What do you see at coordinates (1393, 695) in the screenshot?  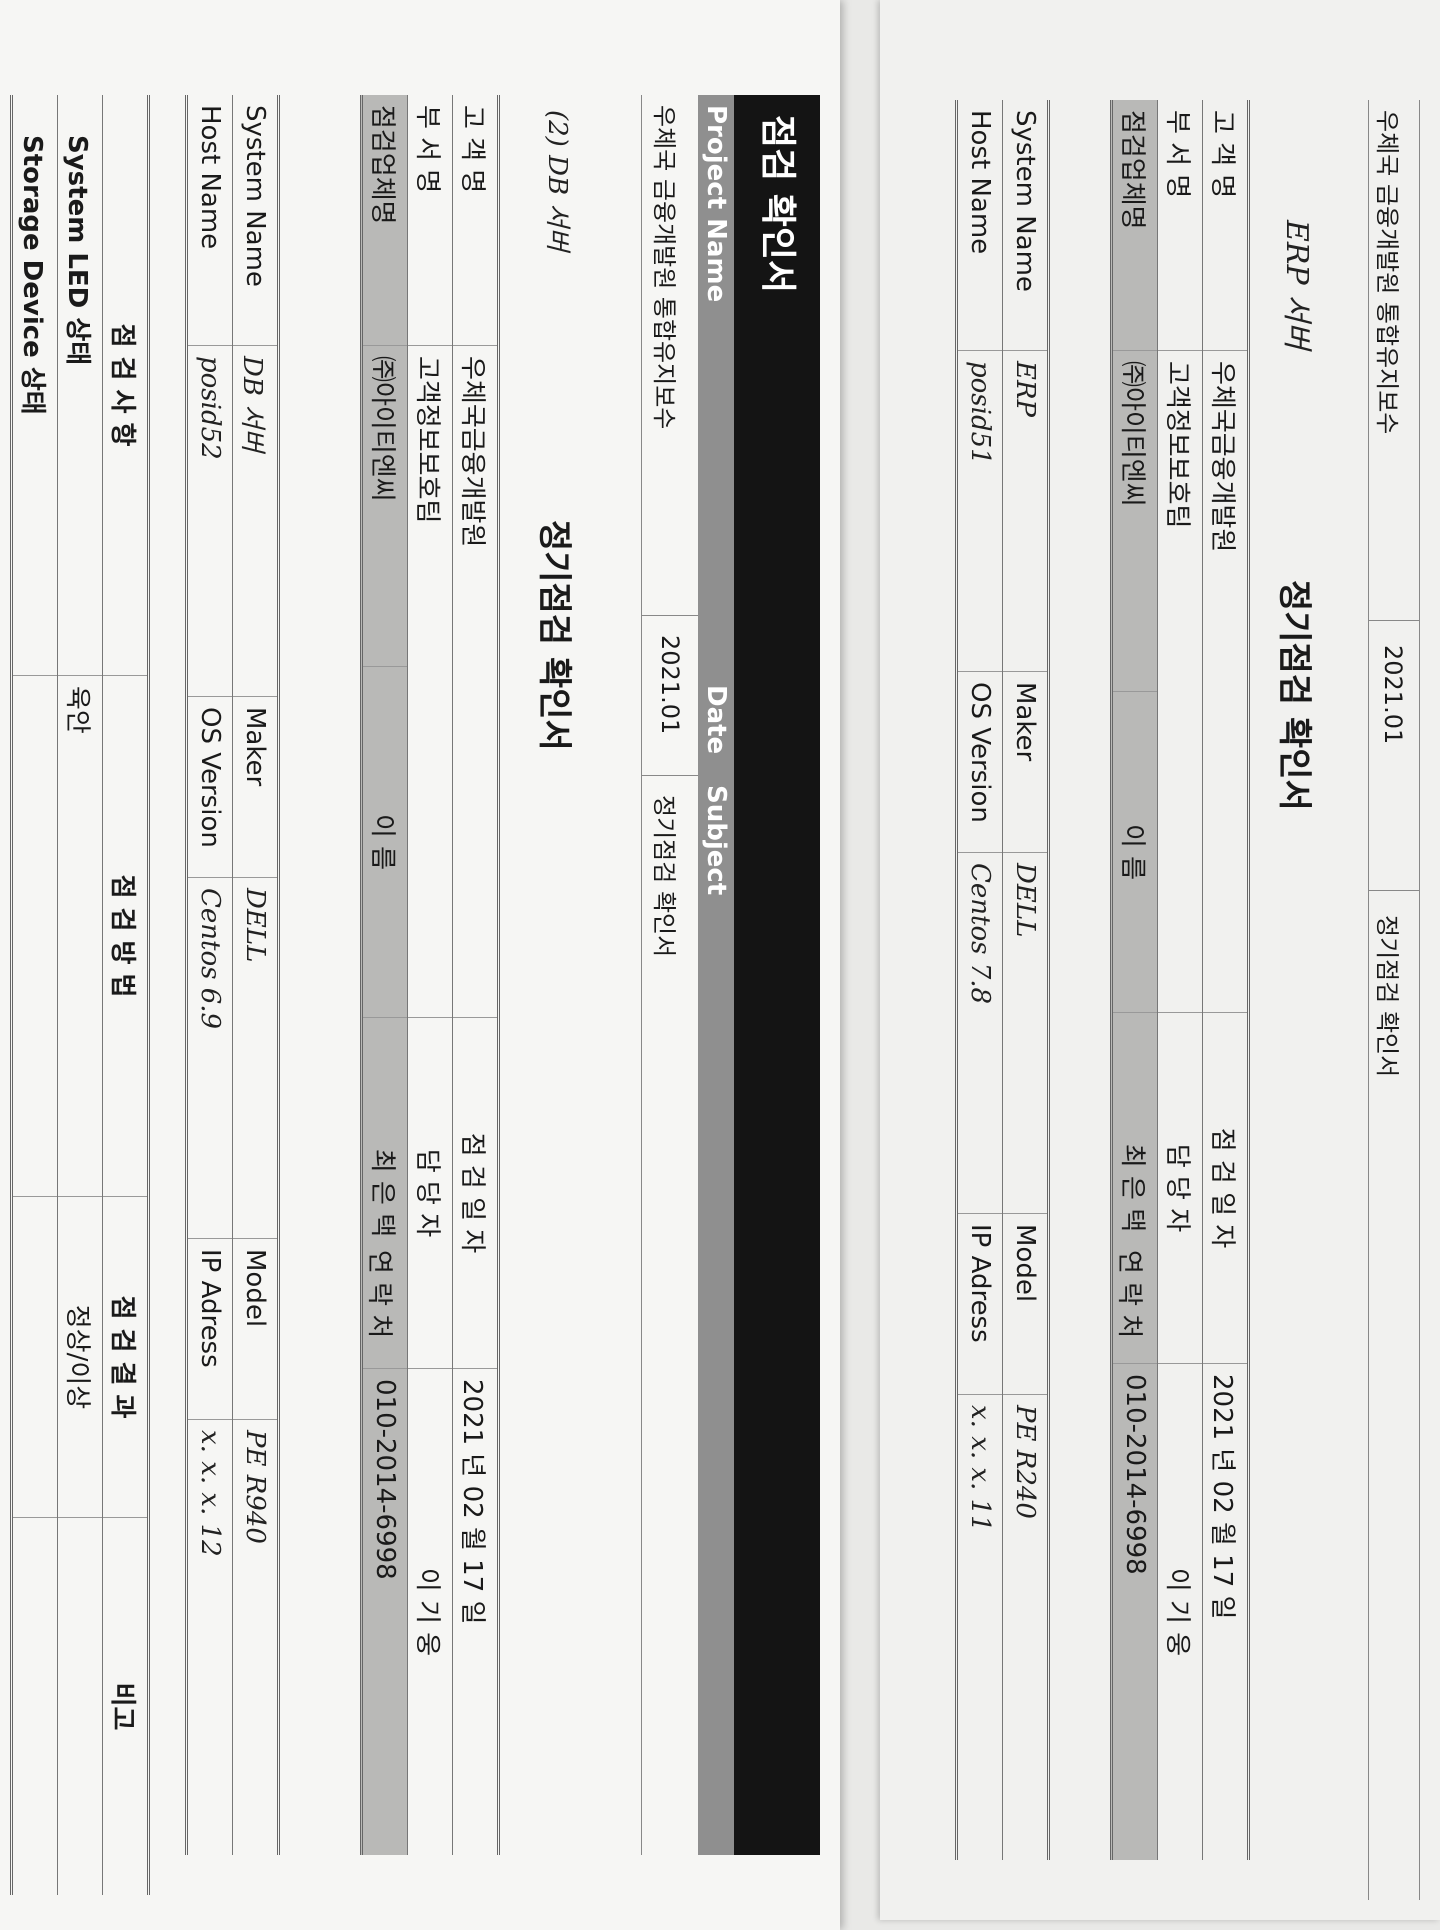 I see `header-date: 2021.01` at bounding box center [1393, 695].